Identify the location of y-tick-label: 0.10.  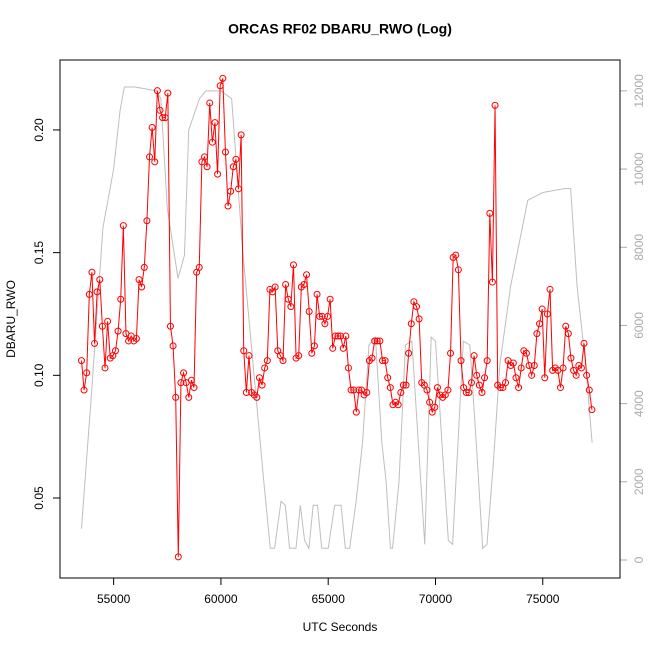
(39, 375).